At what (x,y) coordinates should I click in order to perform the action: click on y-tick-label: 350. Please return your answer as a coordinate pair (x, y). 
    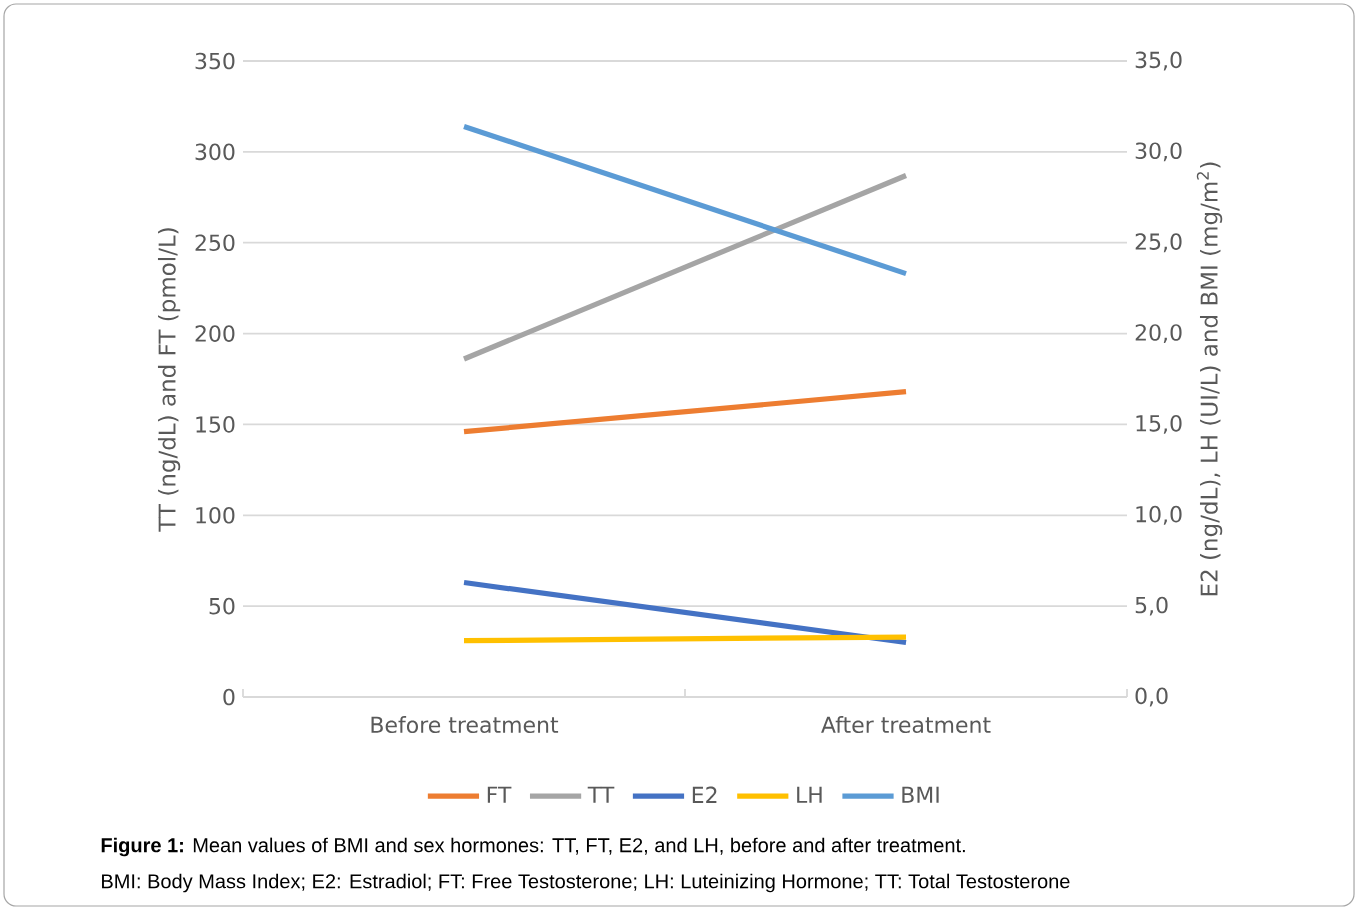
    Looking at the image, I should click on (215, 61).